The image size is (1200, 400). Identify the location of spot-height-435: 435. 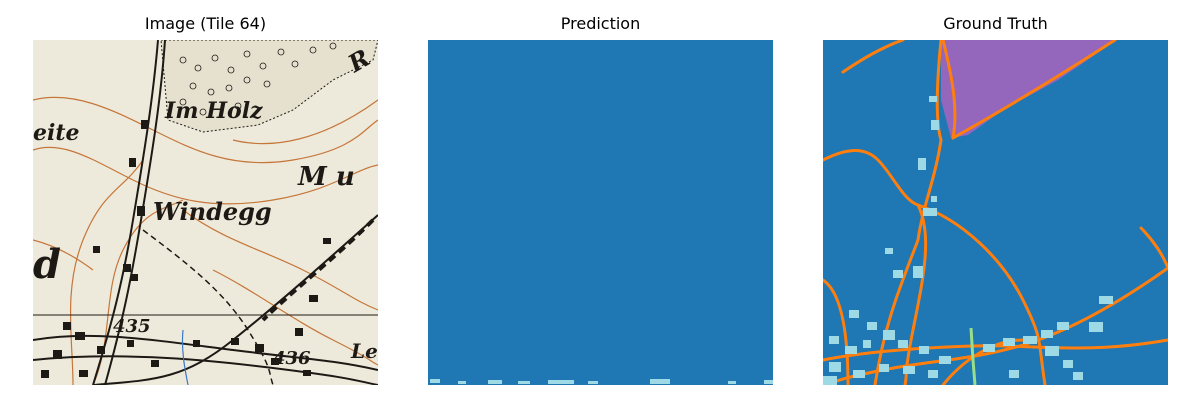
(132, 326).